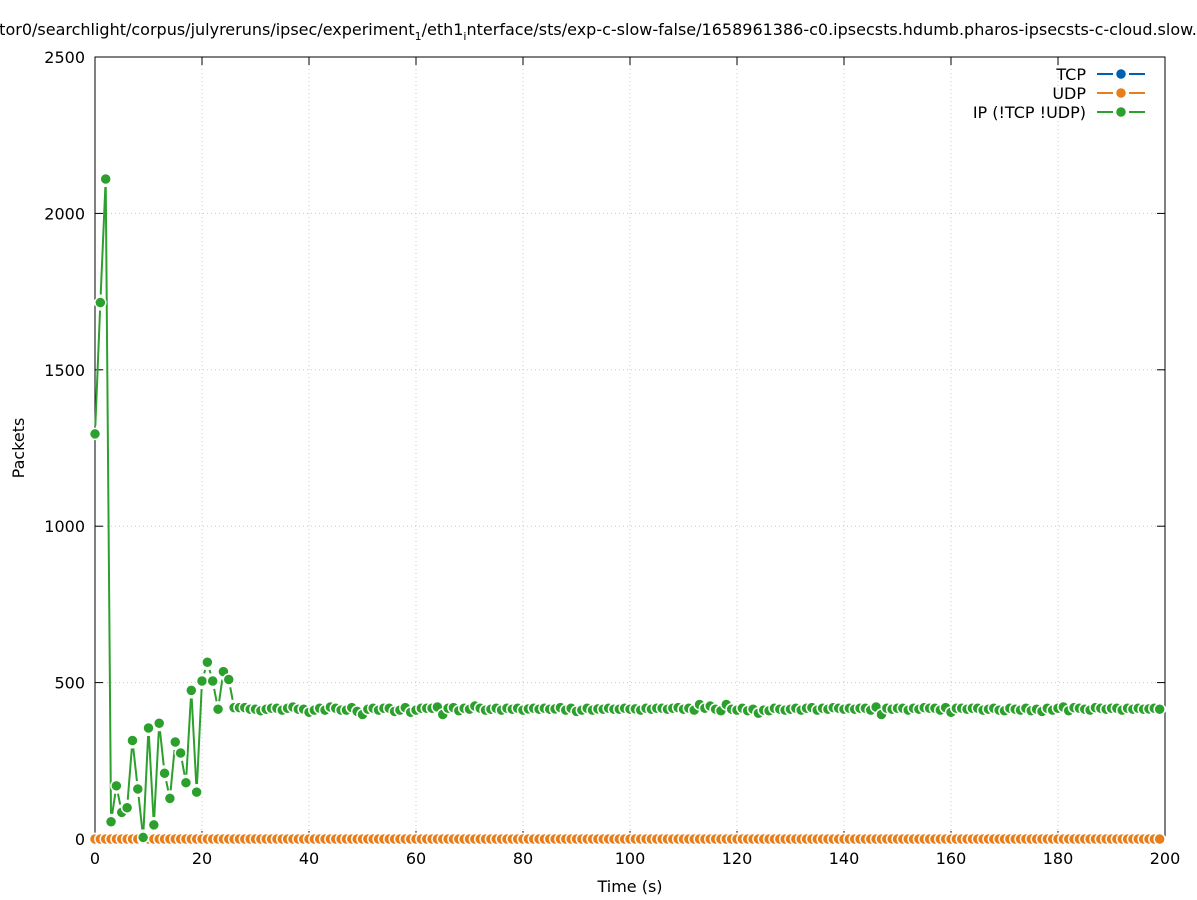 This screenshot has width=1197, height=900. What do you see at coordinates (1069, 93) in the screenshot?
I see `legend-label: UDP` at bounding box center [1069, 93].